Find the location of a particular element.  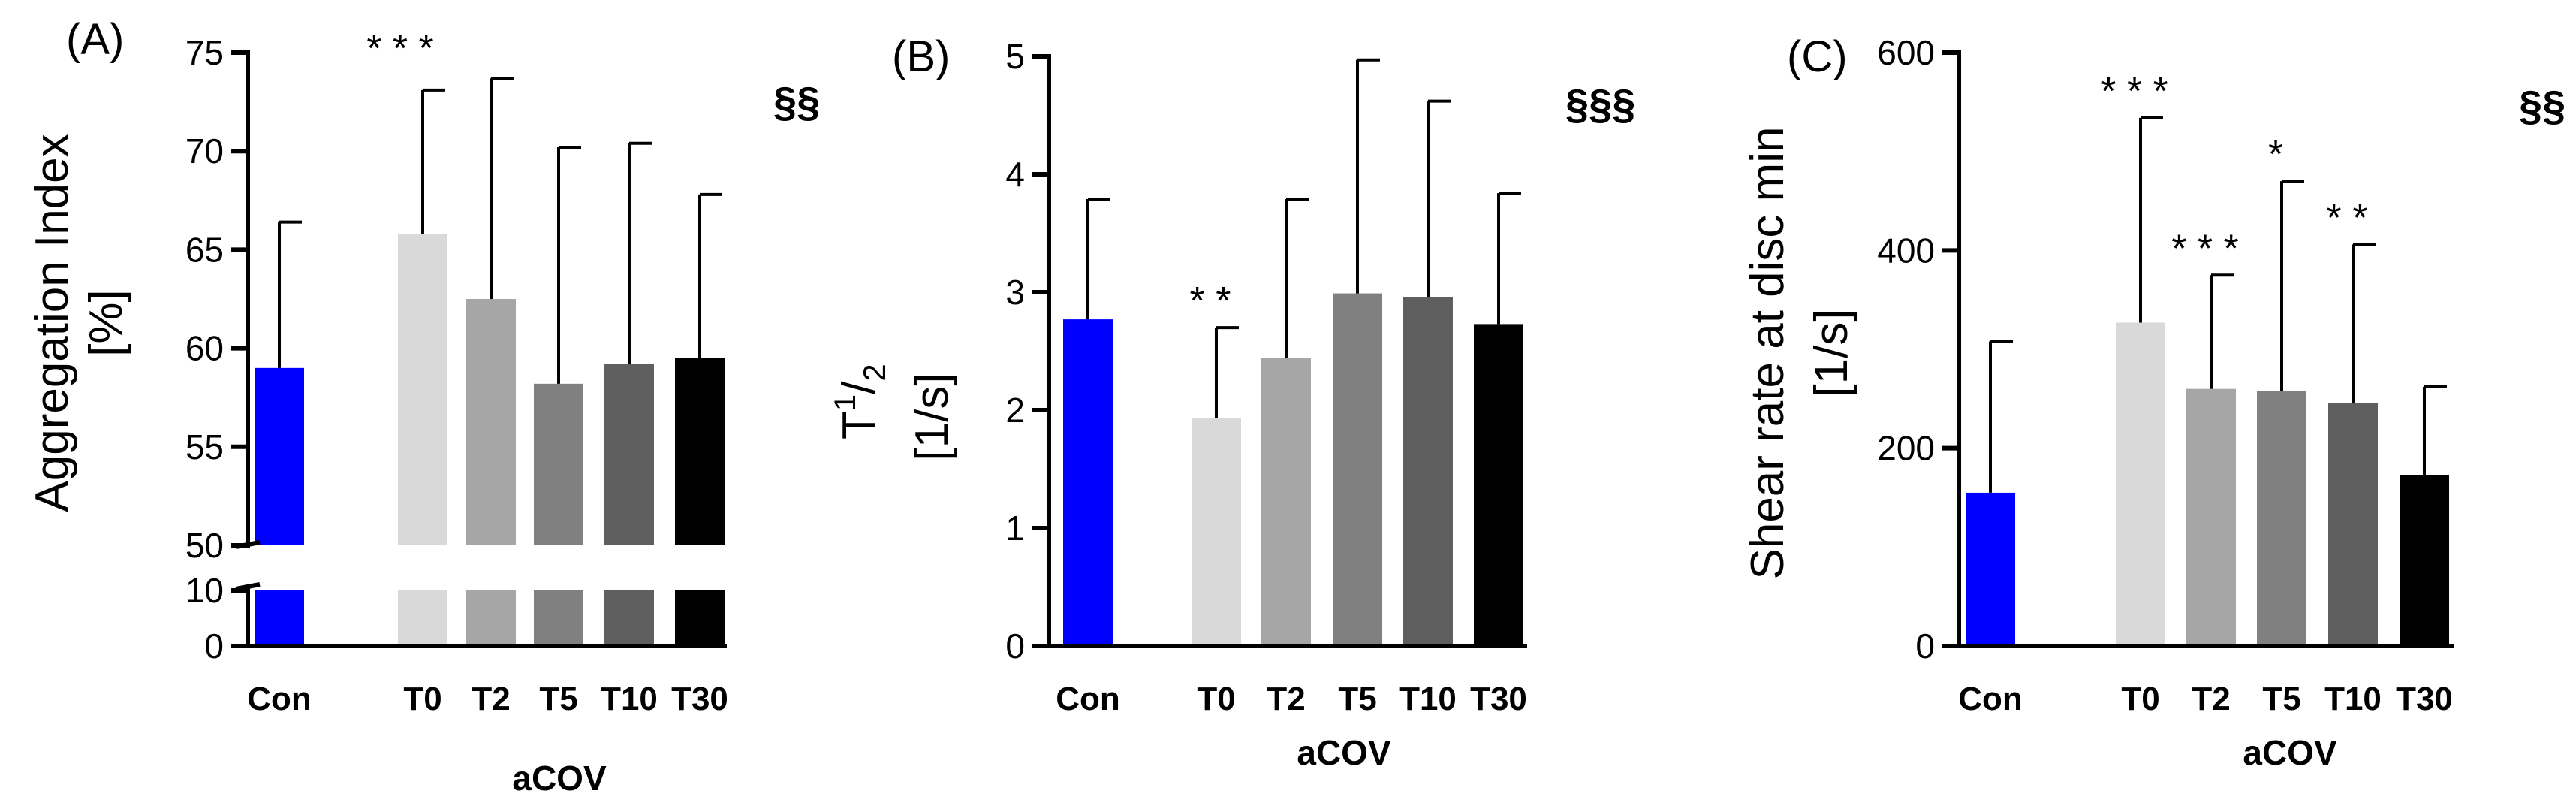

panel-c-y-label: Shear rate at disc min is located at coordinates (1768, 352).